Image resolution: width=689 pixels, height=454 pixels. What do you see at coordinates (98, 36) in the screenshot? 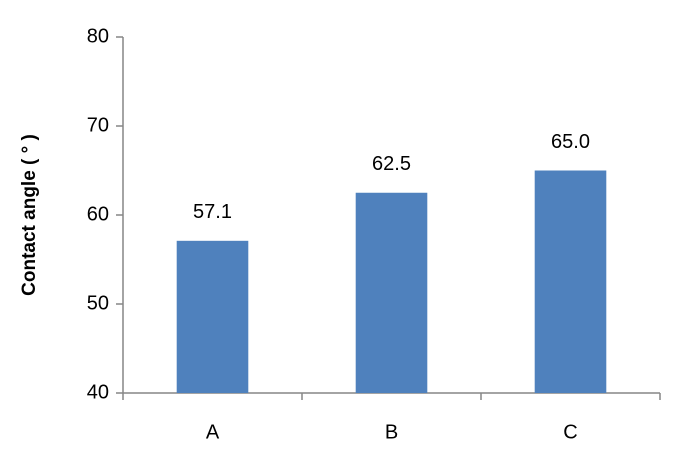
I see `y-tick-label: 80` at bounding box center [98, 36].